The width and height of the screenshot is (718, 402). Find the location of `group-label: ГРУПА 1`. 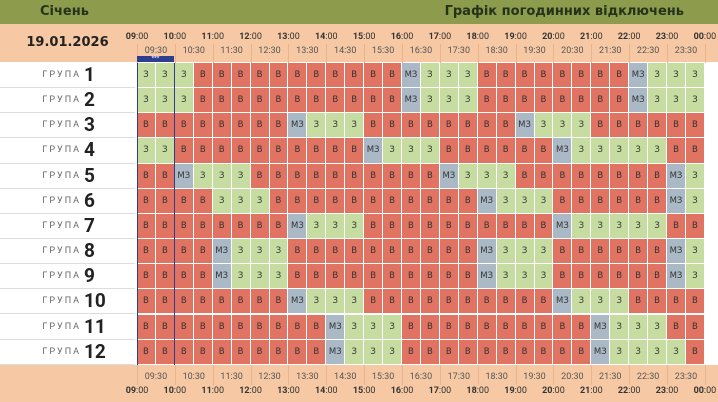

group-label: ГРУПА 1 is located at coordinates (67, 76).